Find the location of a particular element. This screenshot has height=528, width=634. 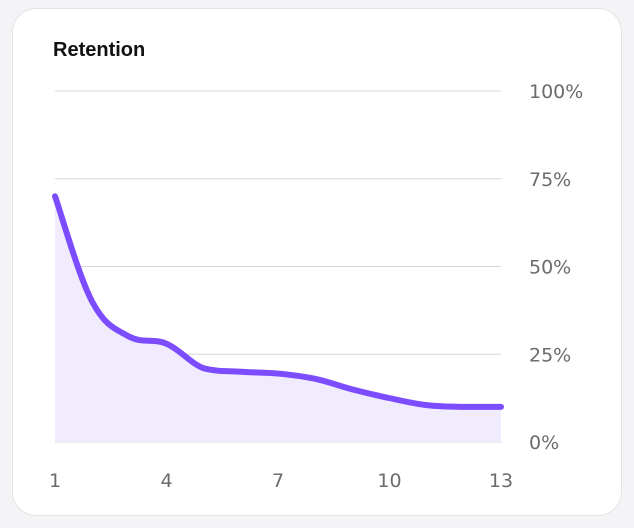

y-axis-ticks: 0% 25% 50% 75% 100% is located at coordinates (556, 267).